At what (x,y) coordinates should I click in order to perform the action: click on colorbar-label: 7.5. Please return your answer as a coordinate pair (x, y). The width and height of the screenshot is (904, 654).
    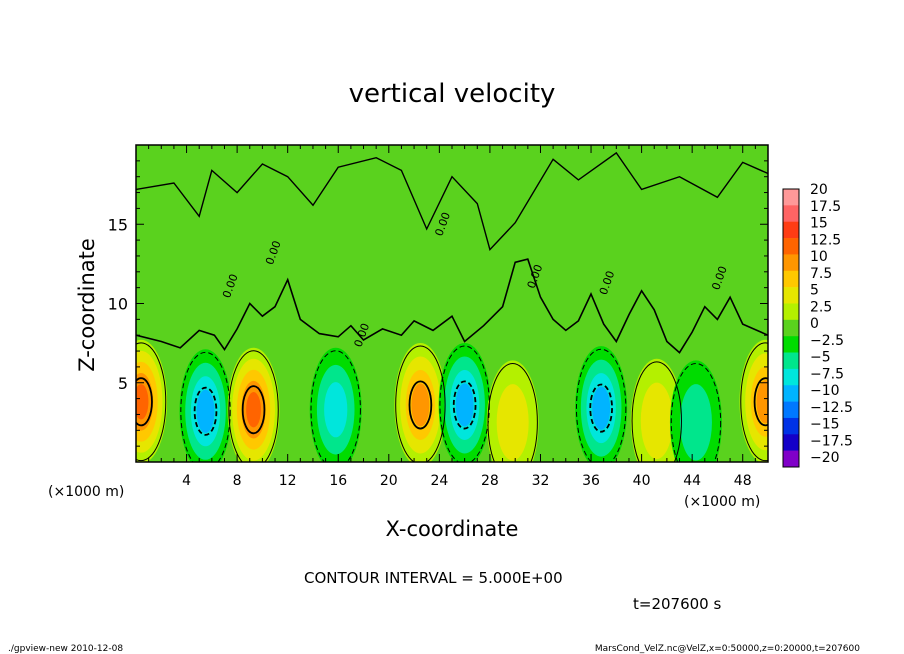
    Looking at the image, I should click on (821, 274).